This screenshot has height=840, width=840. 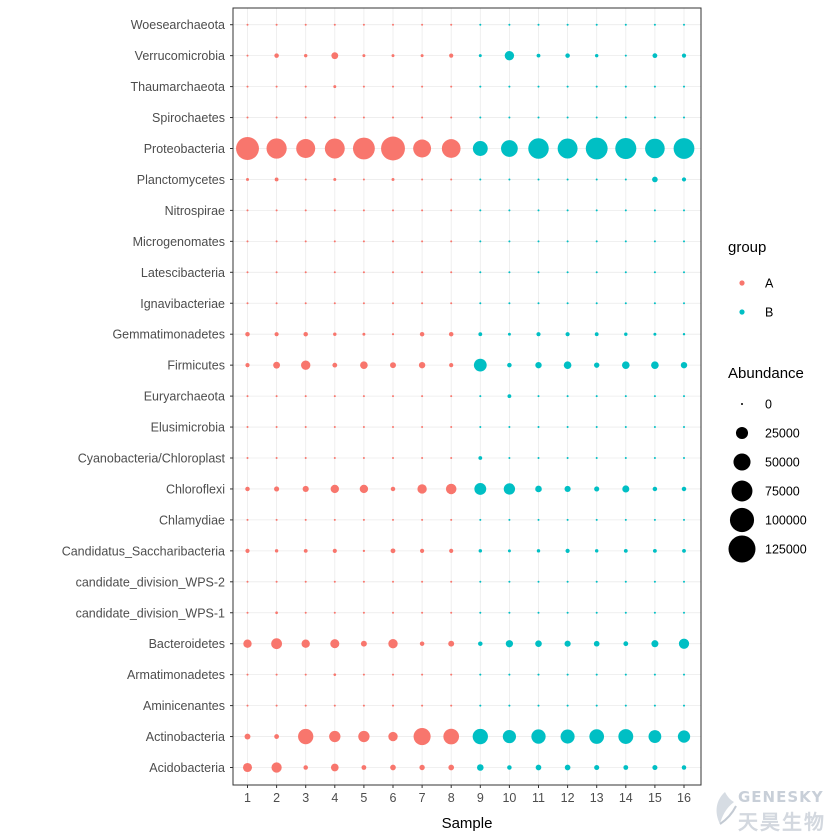 What do you see at coordinates (168, 335) in the screenshot?
I see `y-tick-label: Gemmatimonadetes` at bounding box center [168, 335].